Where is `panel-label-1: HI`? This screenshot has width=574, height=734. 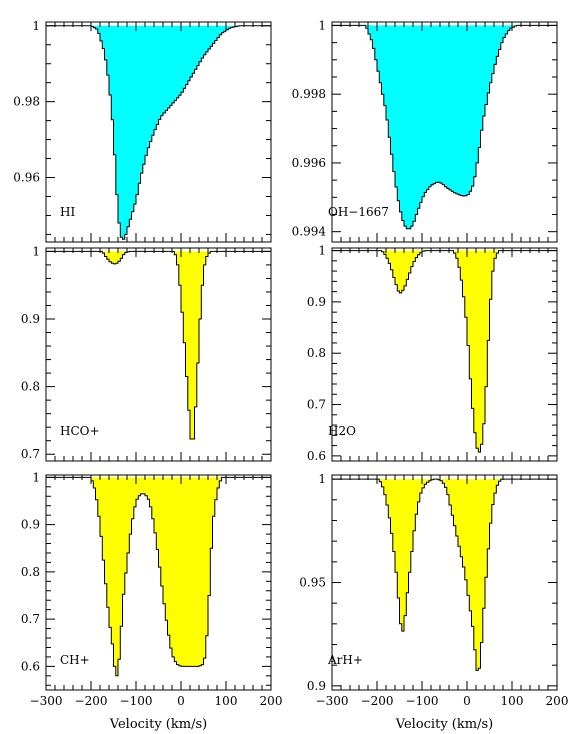
panel-label-1: HI is located at coordinates (67, 212).